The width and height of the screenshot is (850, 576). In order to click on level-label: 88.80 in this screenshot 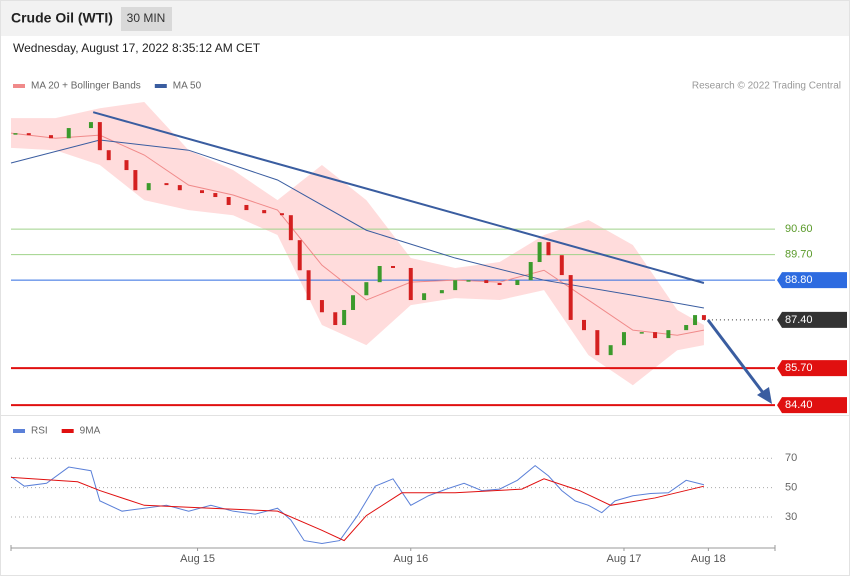, I will do `click(799, 280)`.